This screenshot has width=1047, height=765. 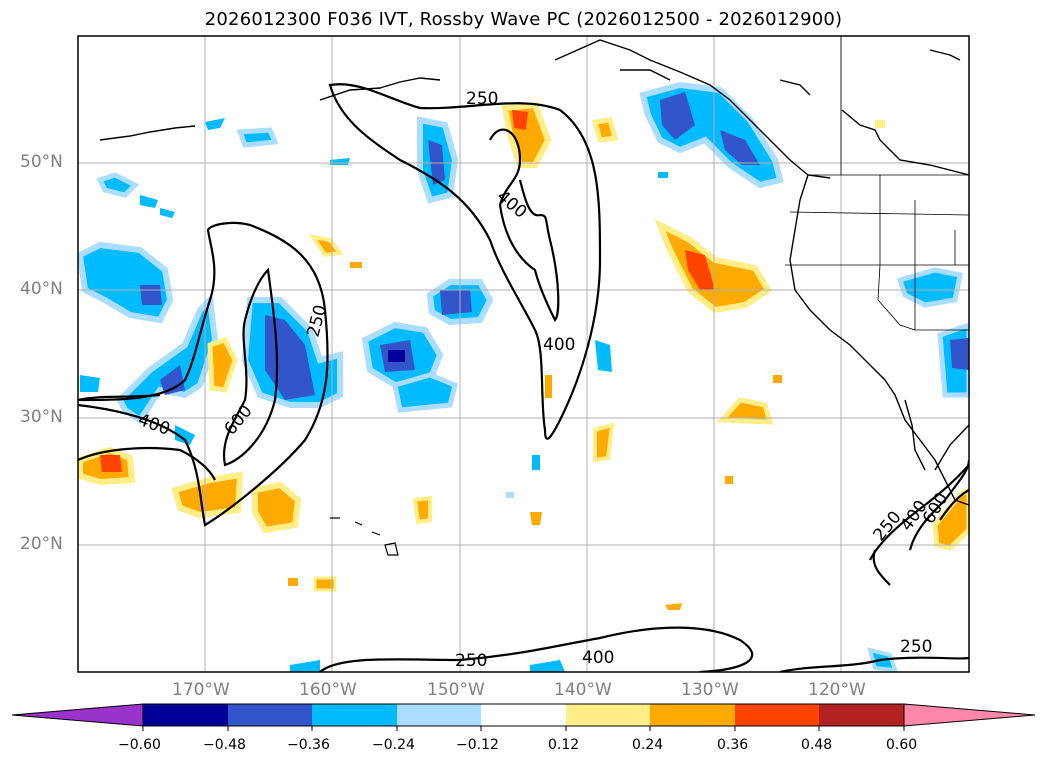 I want to click on colorbar-arrow-left, so click(x=77, y=715).